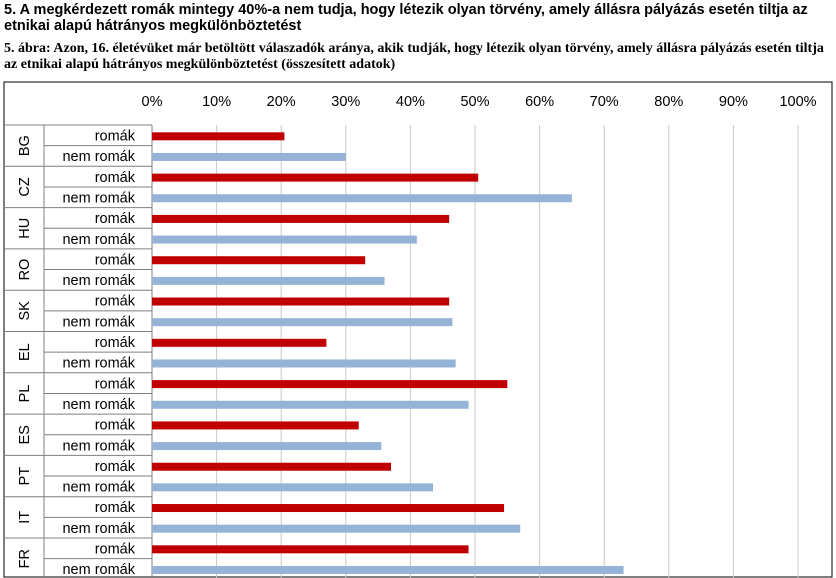  What do you see at coordinates (25, 394) in the screenshot?
I see `country-label: PL` at bounding box center [25, 394].